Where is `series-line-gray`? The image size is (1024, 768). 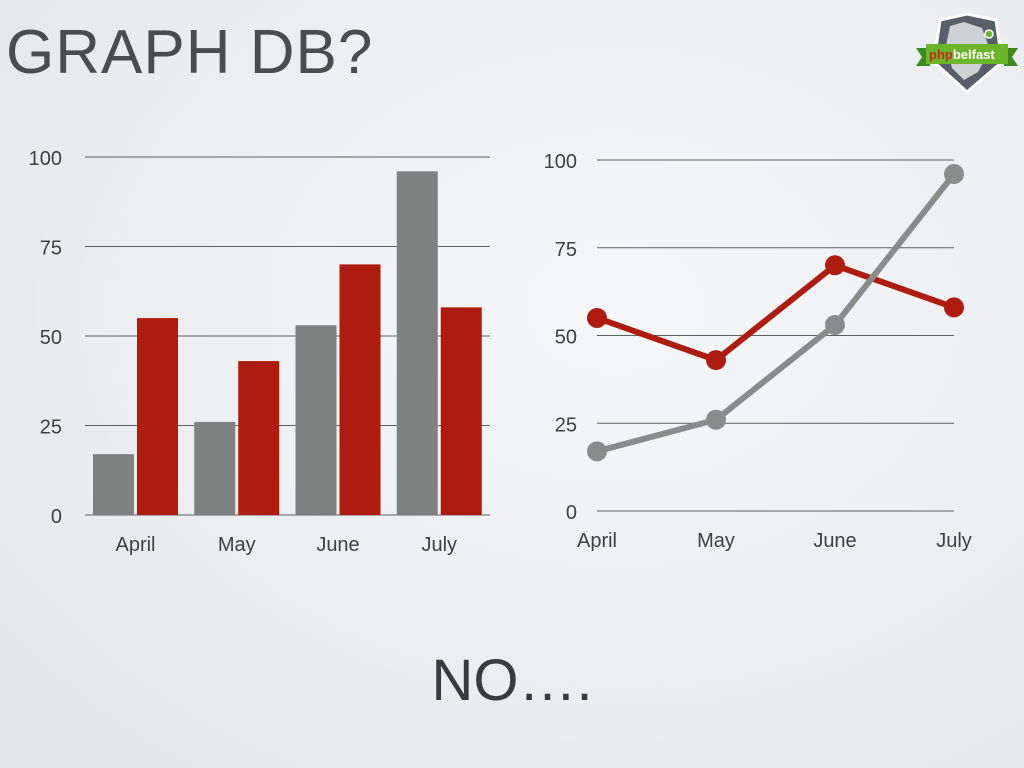 series-line-gray is located at coordinates (776, 313).